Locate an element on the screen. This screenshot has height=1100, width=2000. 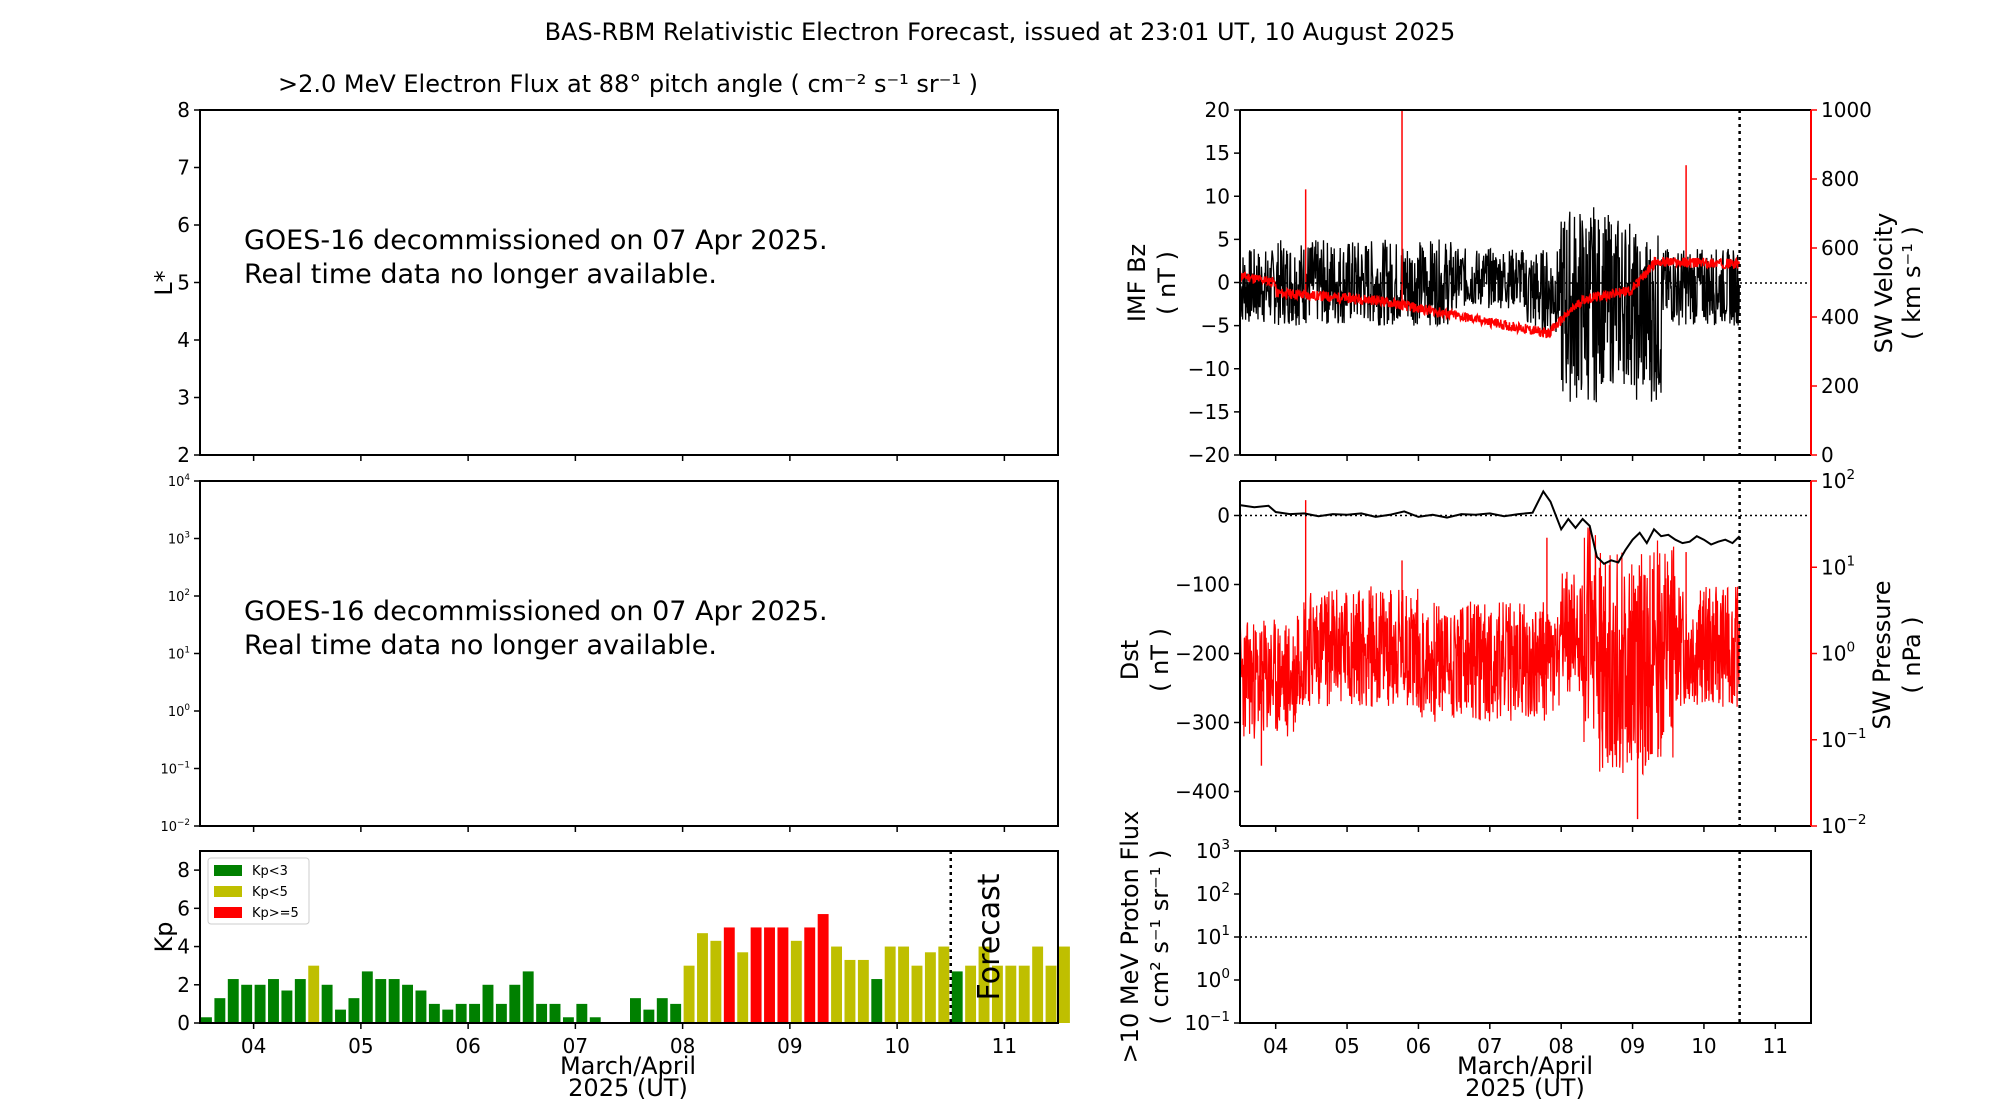
sw-velocity-y-tick-label: 400 is located at coordinates (1840, 317).